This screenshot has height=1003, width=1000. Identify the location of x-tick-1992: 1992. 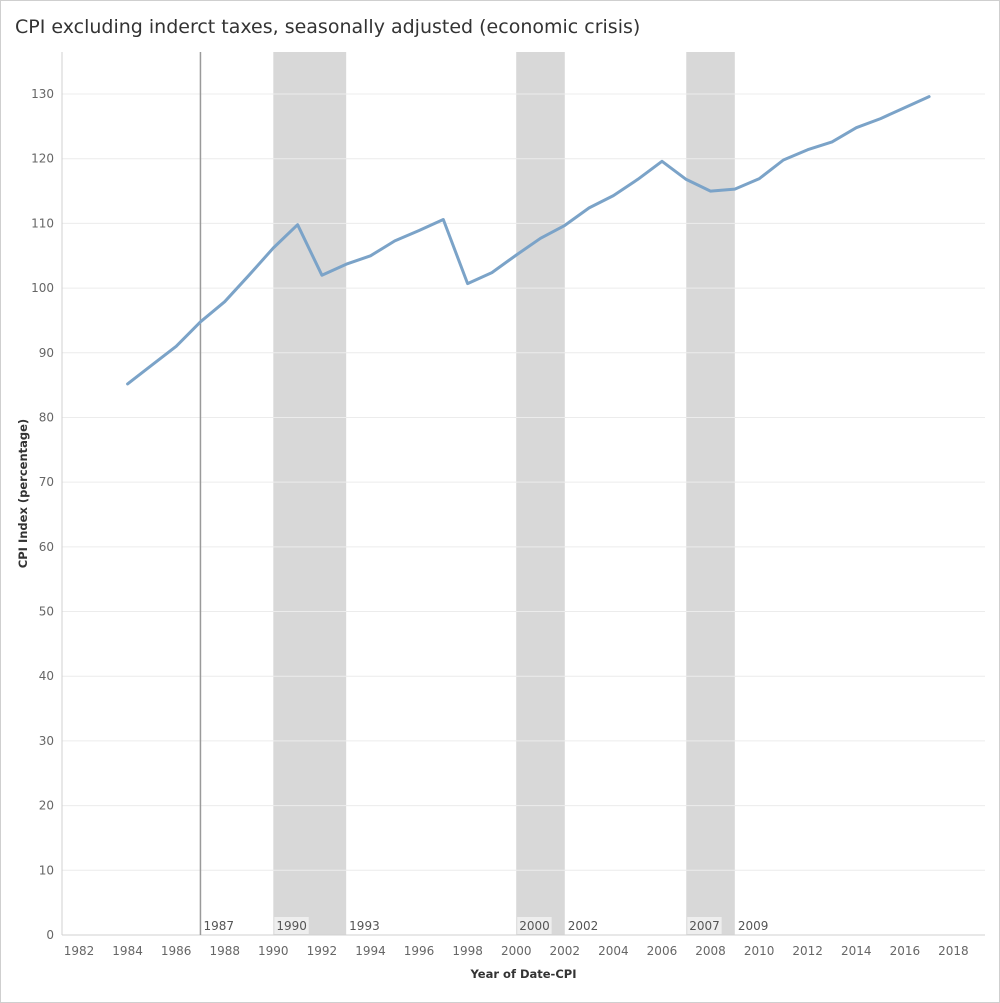
(322, 951).